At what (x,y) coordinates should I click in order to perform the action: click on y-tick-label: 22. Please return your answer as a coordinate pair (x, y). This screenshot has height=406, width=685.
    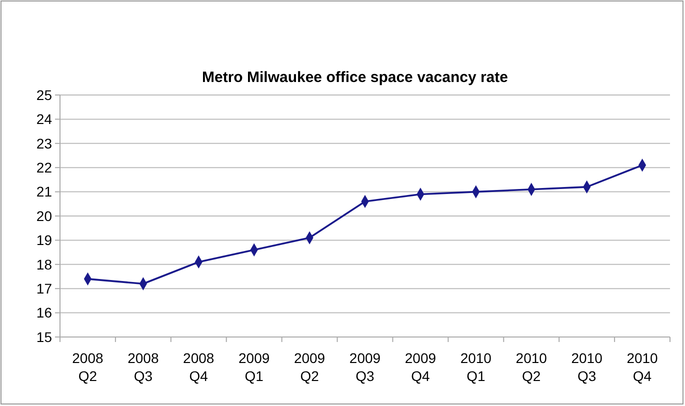
    Looking at the image, I should click on (44, 168).